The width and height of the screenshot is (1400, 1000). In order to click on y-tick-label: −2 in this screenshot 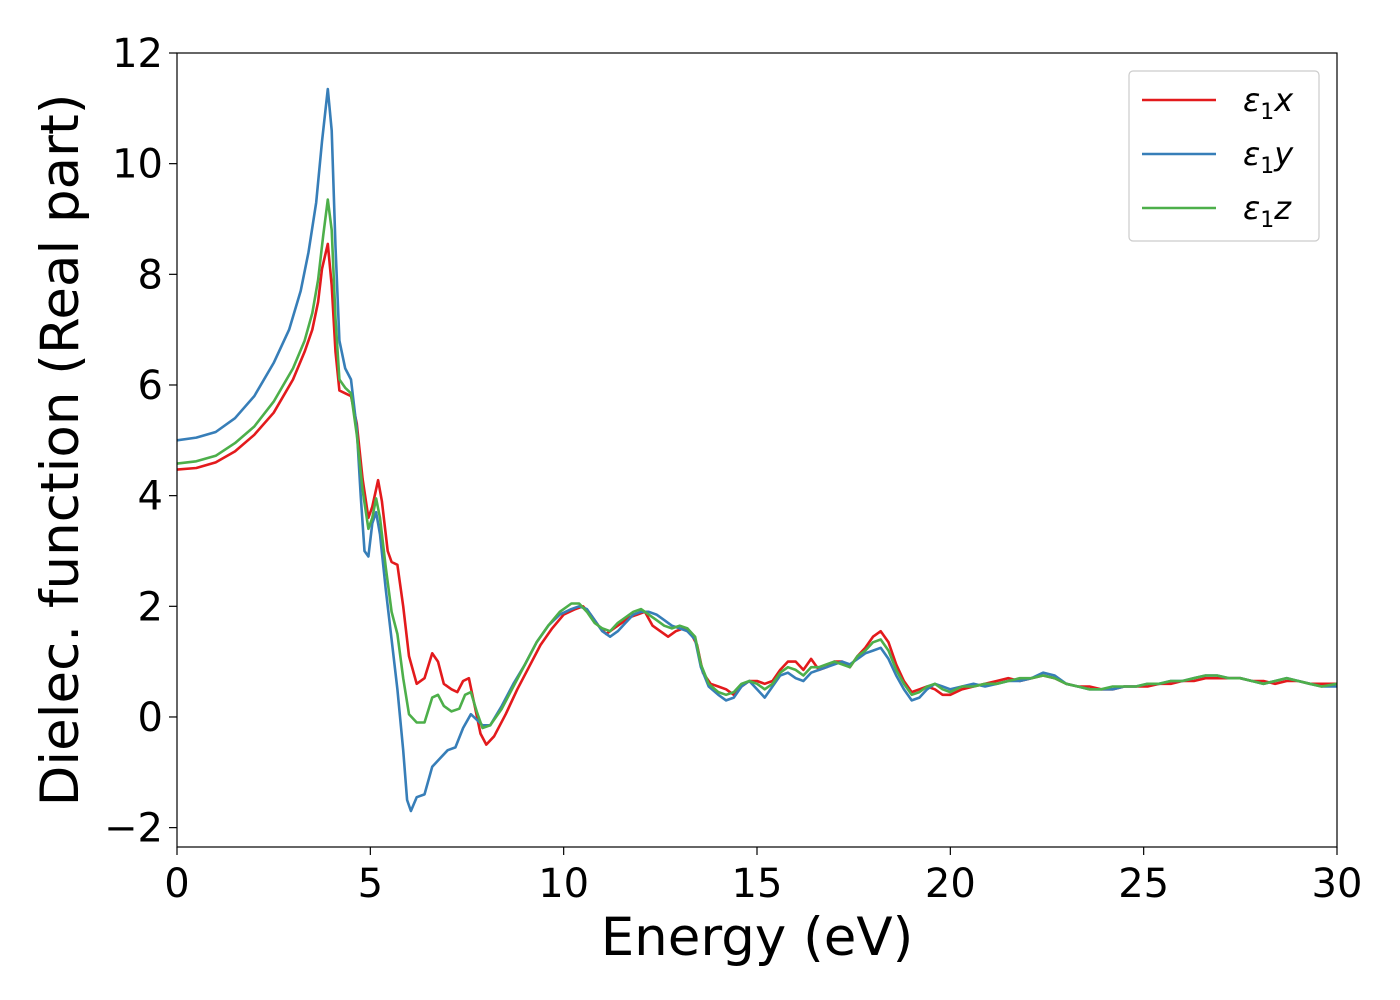, I will do `click(133, 829)`.